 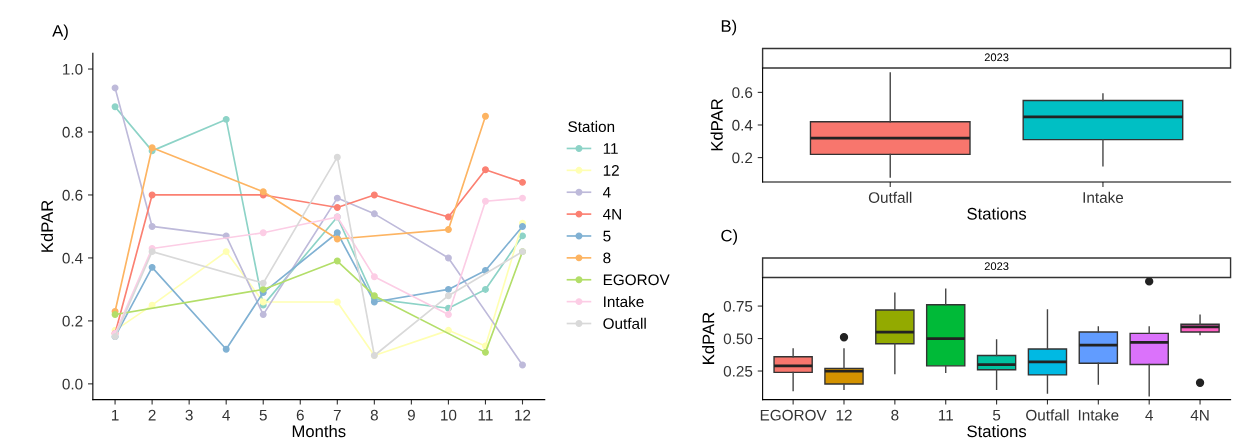 I want to click on x-tick-label: Intake, so click(x=1098, y=415).